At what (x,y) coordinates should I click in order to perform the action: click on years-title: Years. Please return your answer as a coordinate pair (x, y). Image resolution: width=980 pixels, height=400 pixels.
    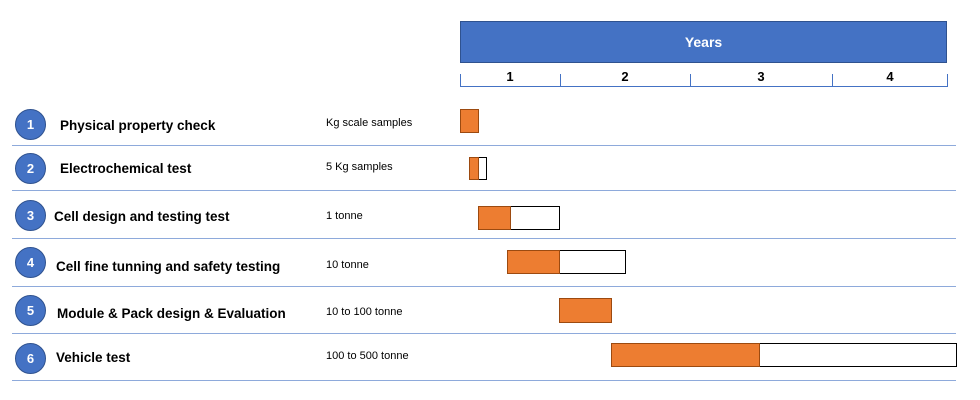
    Looking at the image, I should click on (703, 42).